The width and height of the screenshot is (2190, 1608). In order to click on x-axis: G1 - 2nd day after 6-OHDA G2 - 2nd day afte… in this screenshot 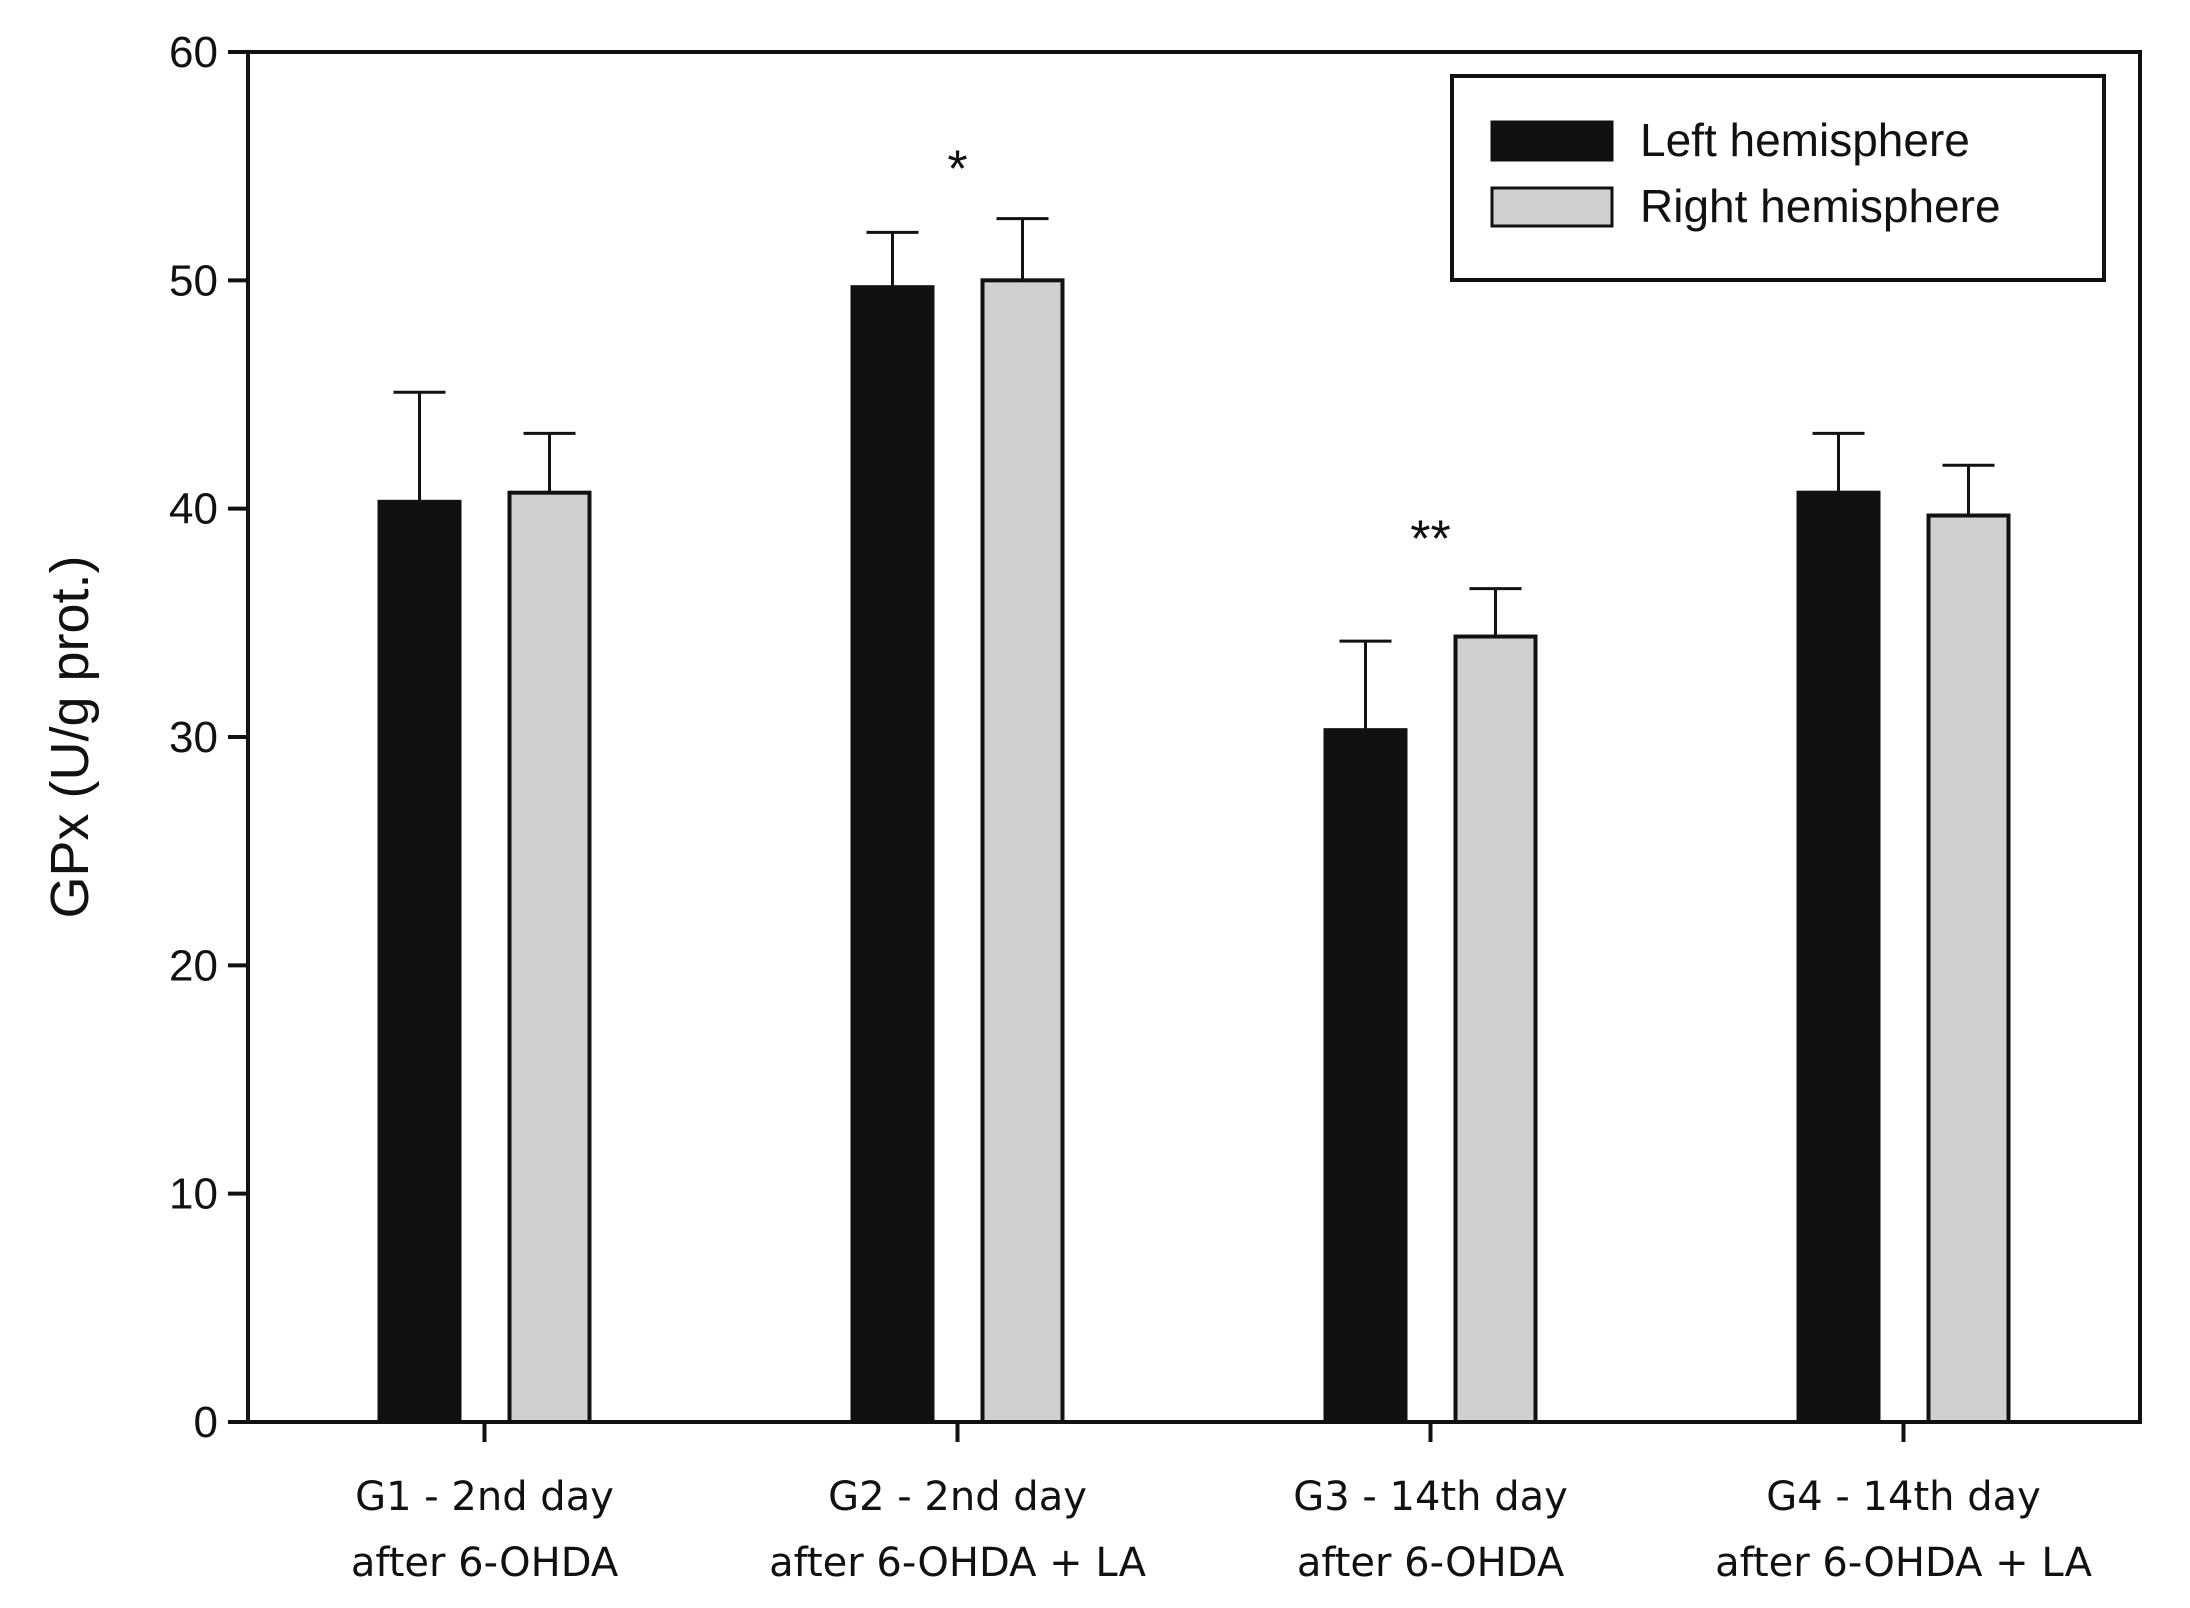, I will do `click(1222, 1504)`.